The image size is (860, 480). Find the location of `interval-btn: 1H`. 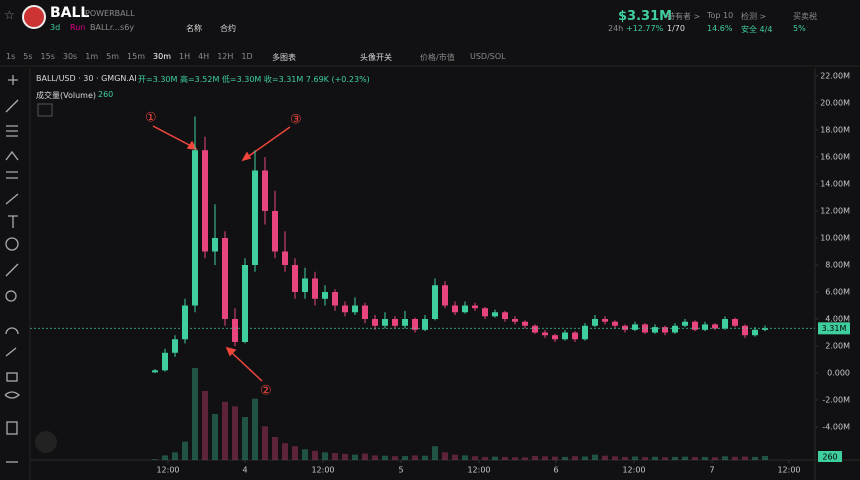

interval-btn: 1H is located at coordinates (185, 56).